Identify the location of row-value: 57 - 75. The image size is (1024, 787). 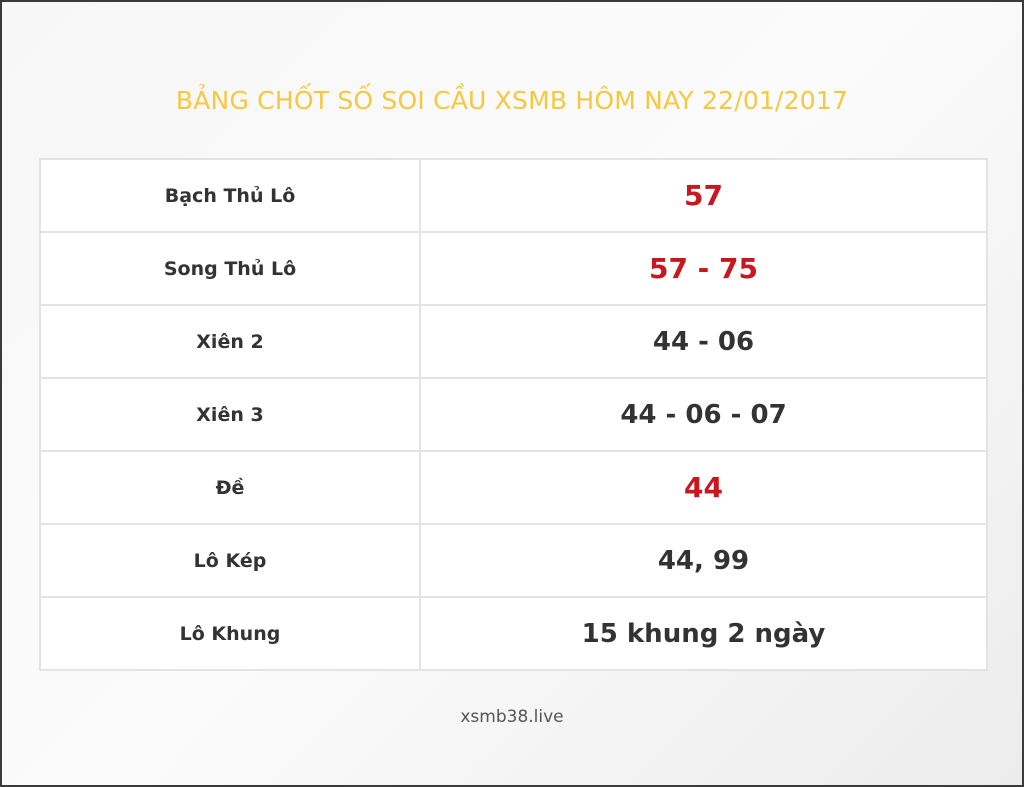
(703, 268).